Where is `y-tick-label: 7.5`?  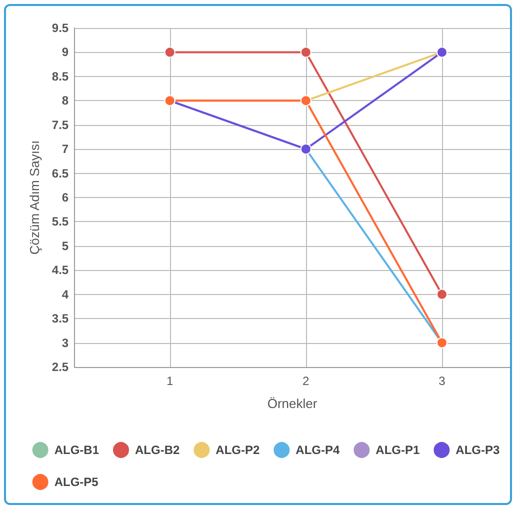 y-tick-label: 7.5 is located at coordinates (60, 125).